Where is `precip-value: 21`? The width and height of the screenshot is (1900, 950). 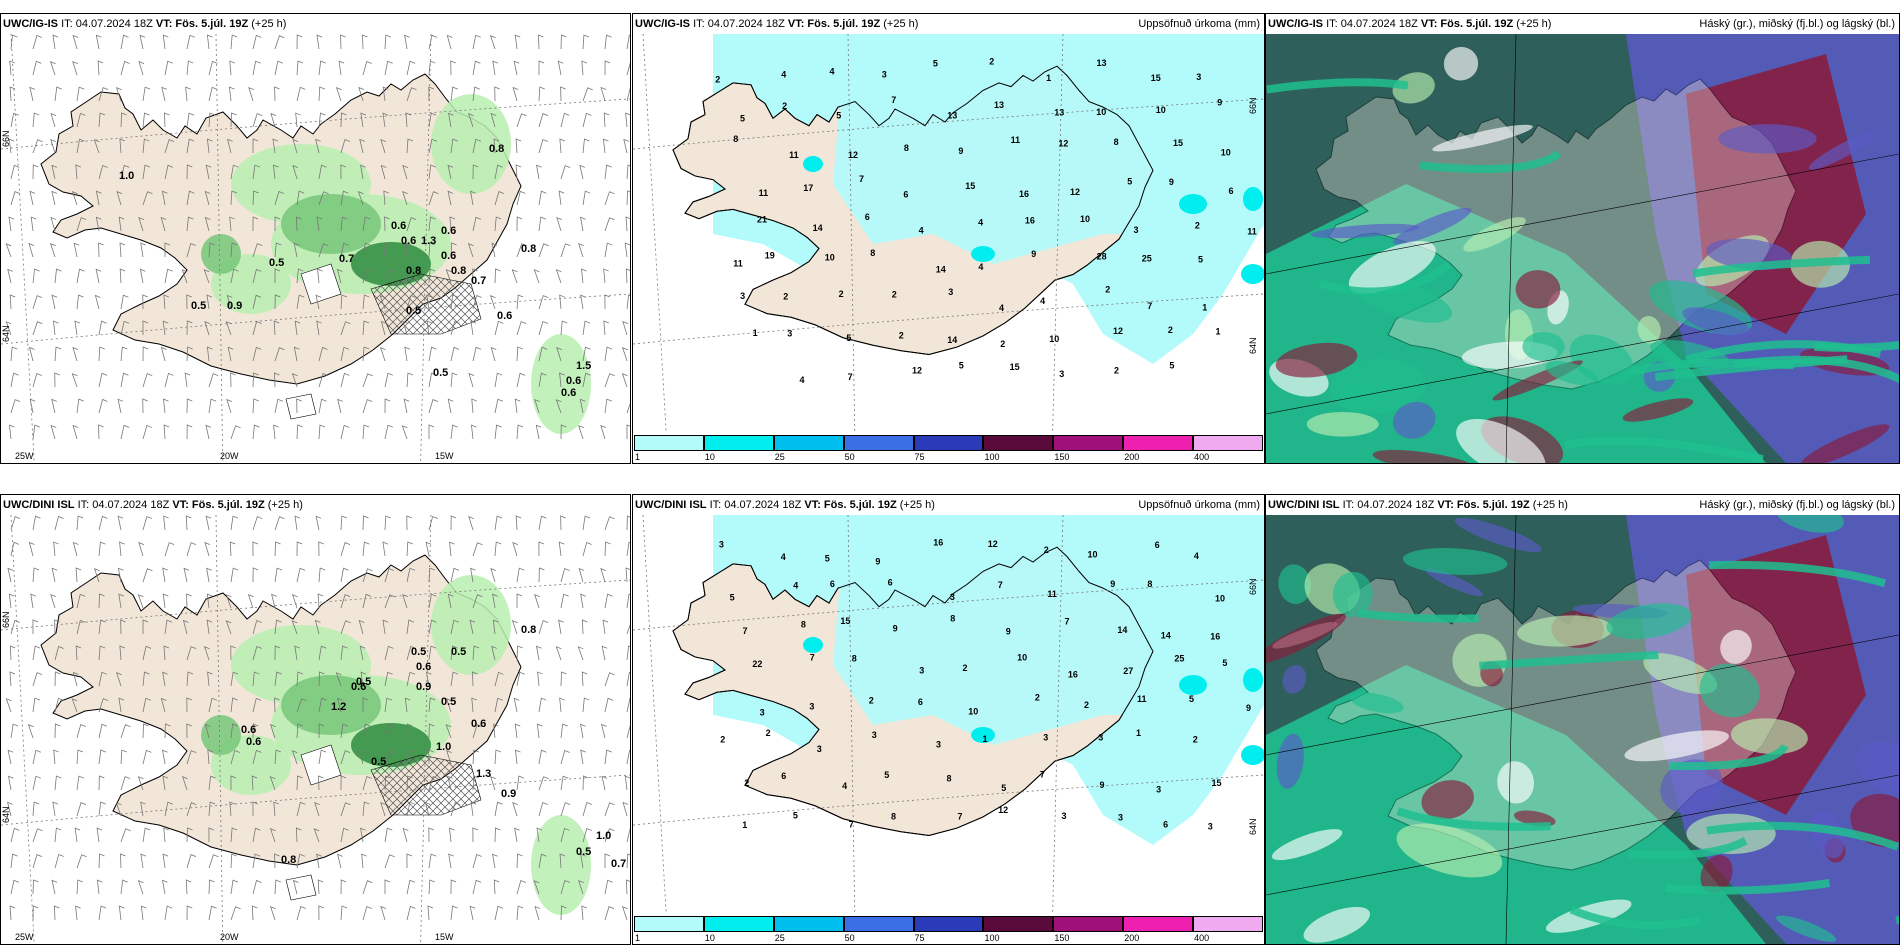 precip-value: 21 is located at coordinates (762, 220).